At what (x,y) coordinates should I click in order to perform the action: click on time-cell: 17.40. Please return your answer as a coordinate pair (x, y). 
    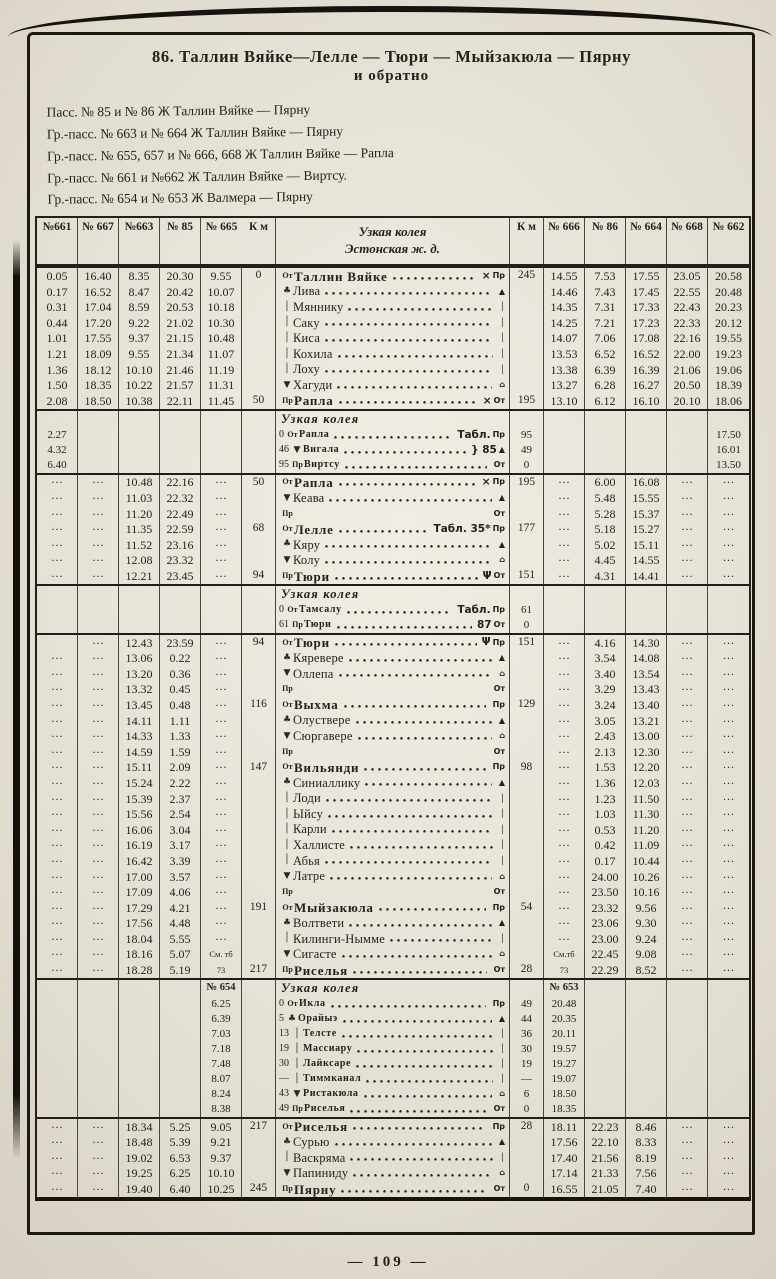
    Looking at the image, I should click on (564, 1158).